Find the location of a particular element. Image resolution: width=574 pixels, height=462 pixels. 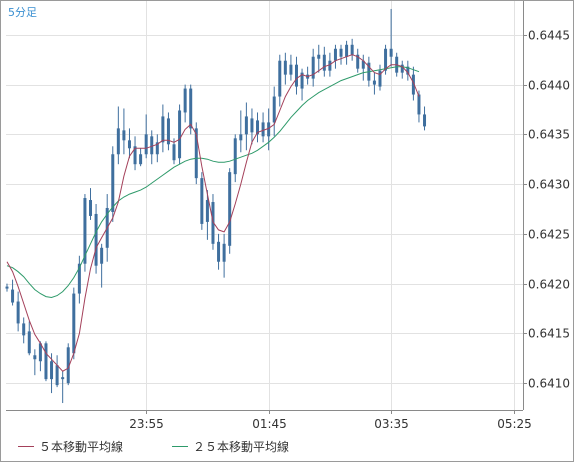

legend-sma25-label: ２５本移動平均線 is located at coordinates (241, 447).